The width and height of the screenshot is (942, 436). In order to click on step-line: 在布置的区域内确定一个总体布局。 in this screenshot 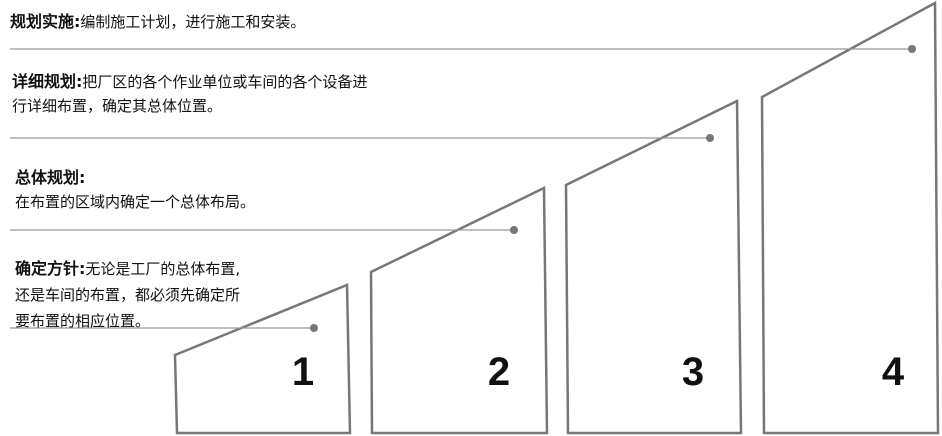, I will do `click(135, 202)`.